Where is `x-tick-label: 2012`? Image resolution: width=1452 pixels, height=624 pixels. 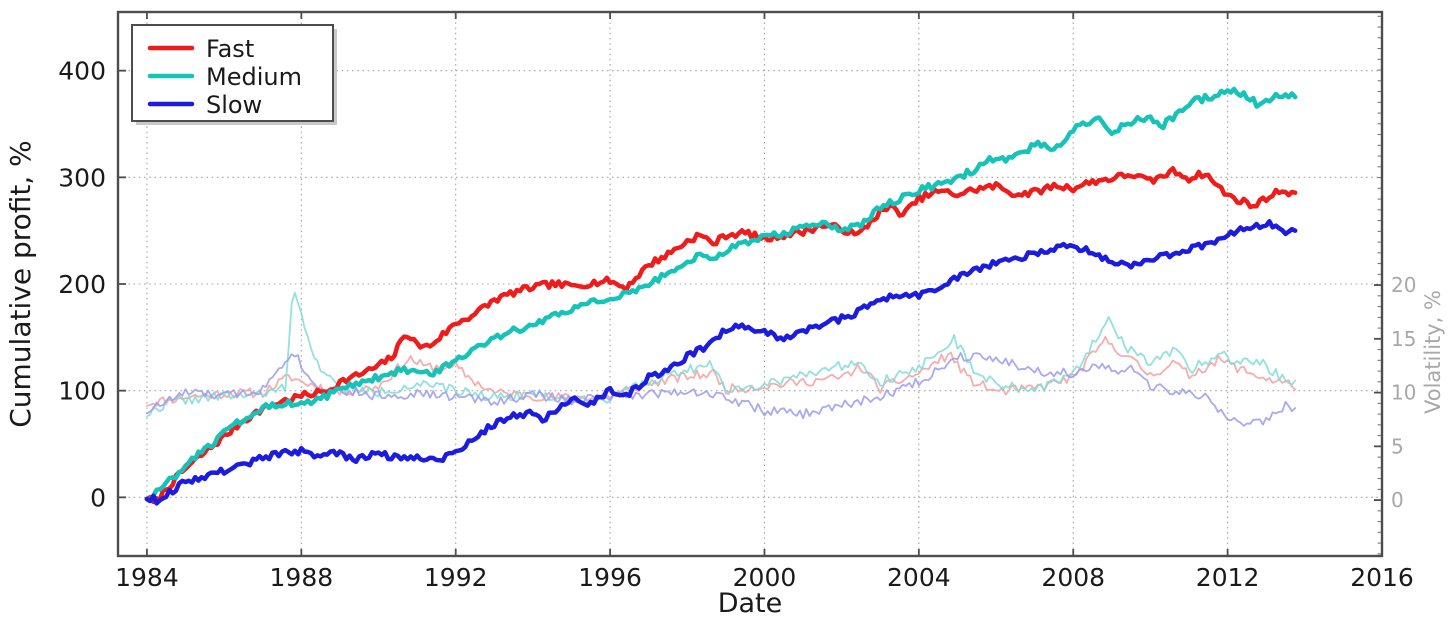
x-tick-label: 2012 is located at coordinates (1228, 577).